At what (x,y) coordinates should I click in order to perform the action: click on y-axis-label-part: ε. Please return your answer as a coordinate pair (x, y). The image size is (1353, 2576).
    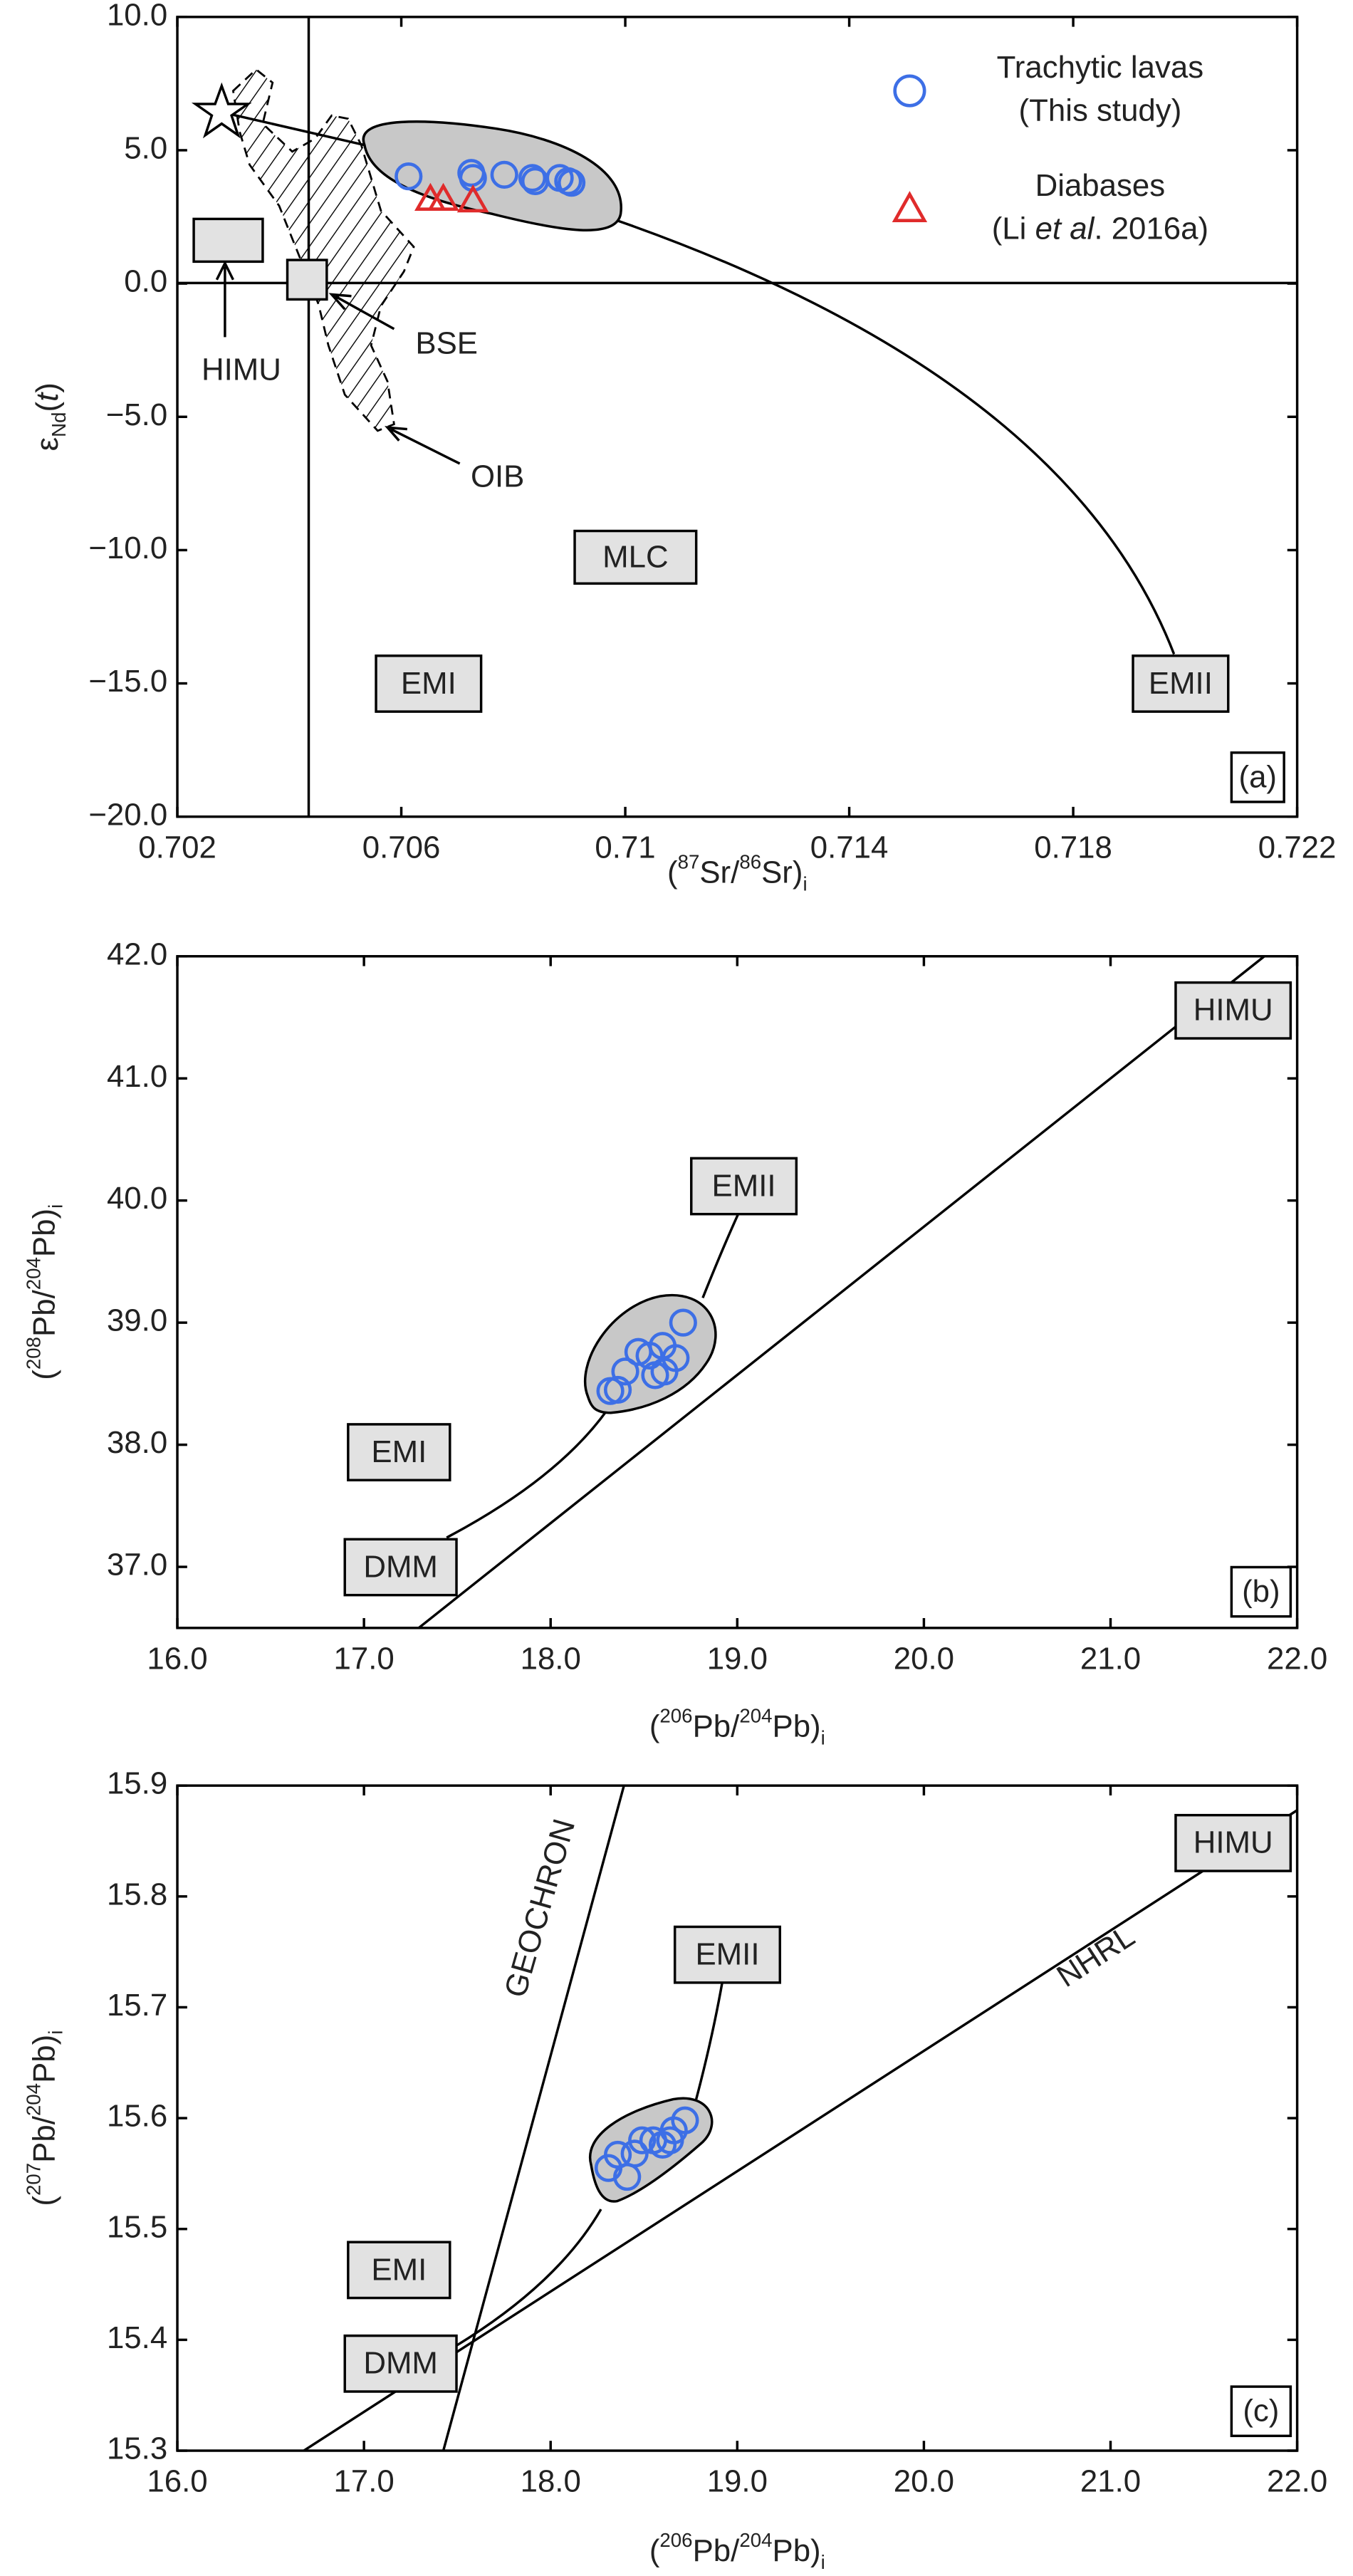
    Looking at the image, I should click on (47, 445).